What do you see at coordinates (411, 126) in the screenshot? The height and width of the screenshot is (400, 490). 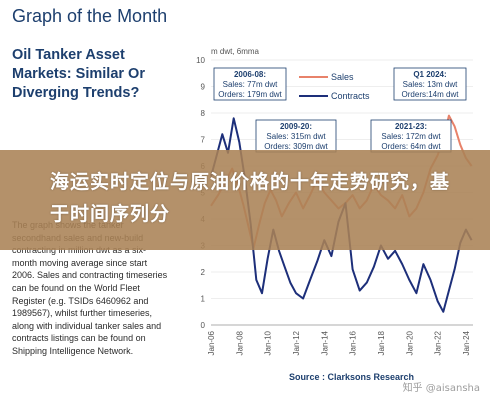 I see `annotation-title: 2021-23:` at bounding box center [411, 126].